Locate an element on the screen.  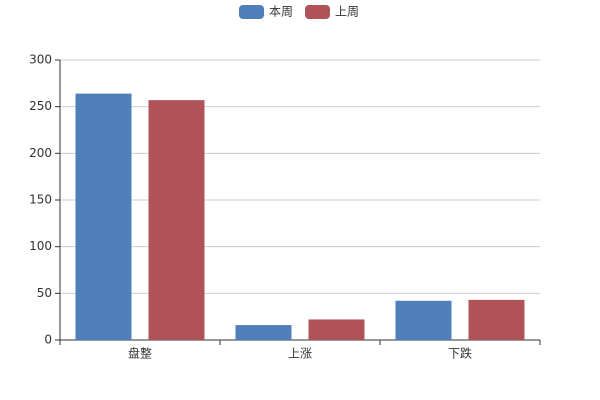
legend-label: 上周 is located at coordinates (347, 12).